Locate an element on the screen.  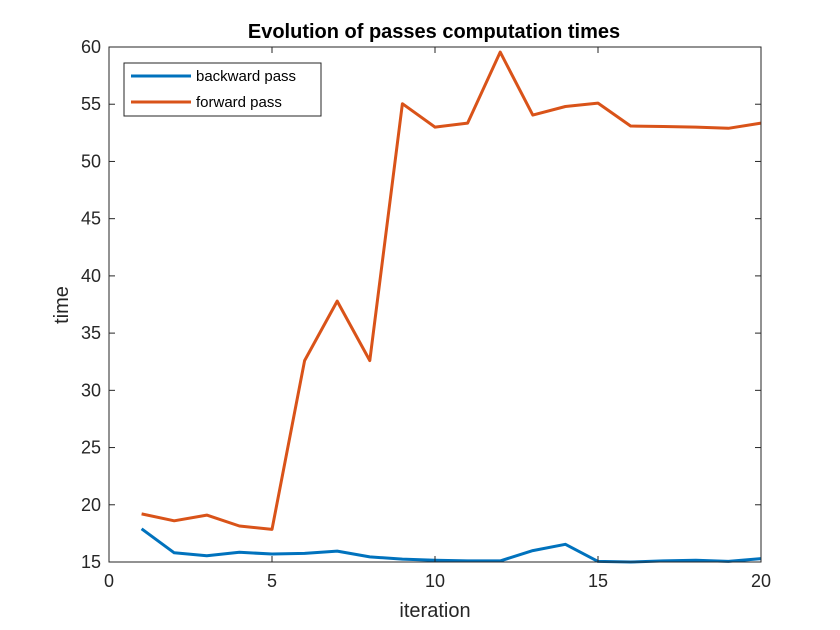
x-tick-label: 0 is located at coordinates (109, 581).